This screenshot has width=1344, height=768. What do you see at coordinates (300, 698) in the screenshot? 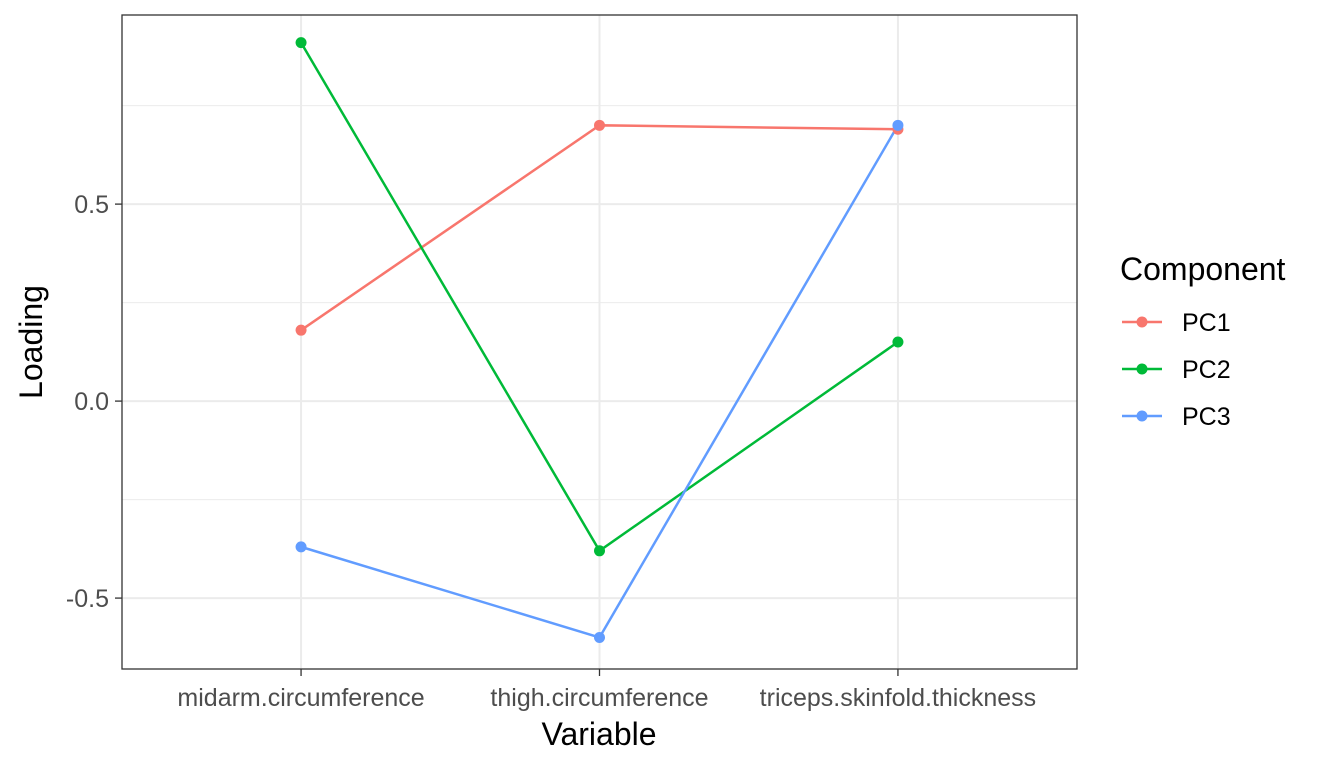
I see `x-tick-label: midarm.circumference` at bounding box center [300, 698].